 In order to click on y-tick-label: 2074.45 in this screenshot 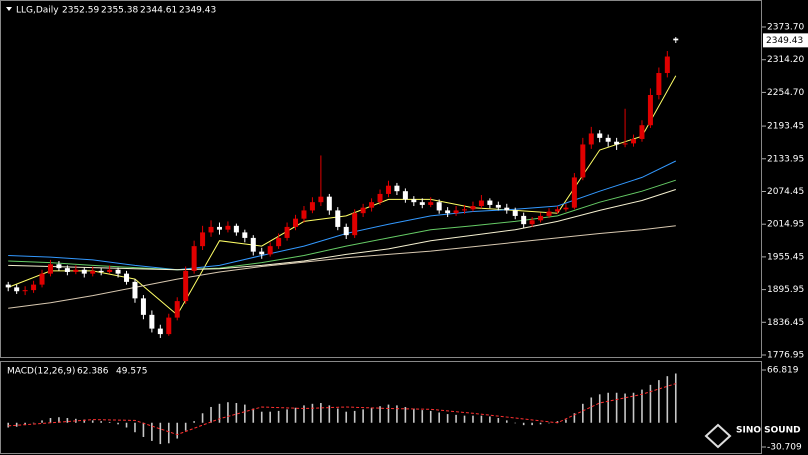, I will do `click(785, 192)`.